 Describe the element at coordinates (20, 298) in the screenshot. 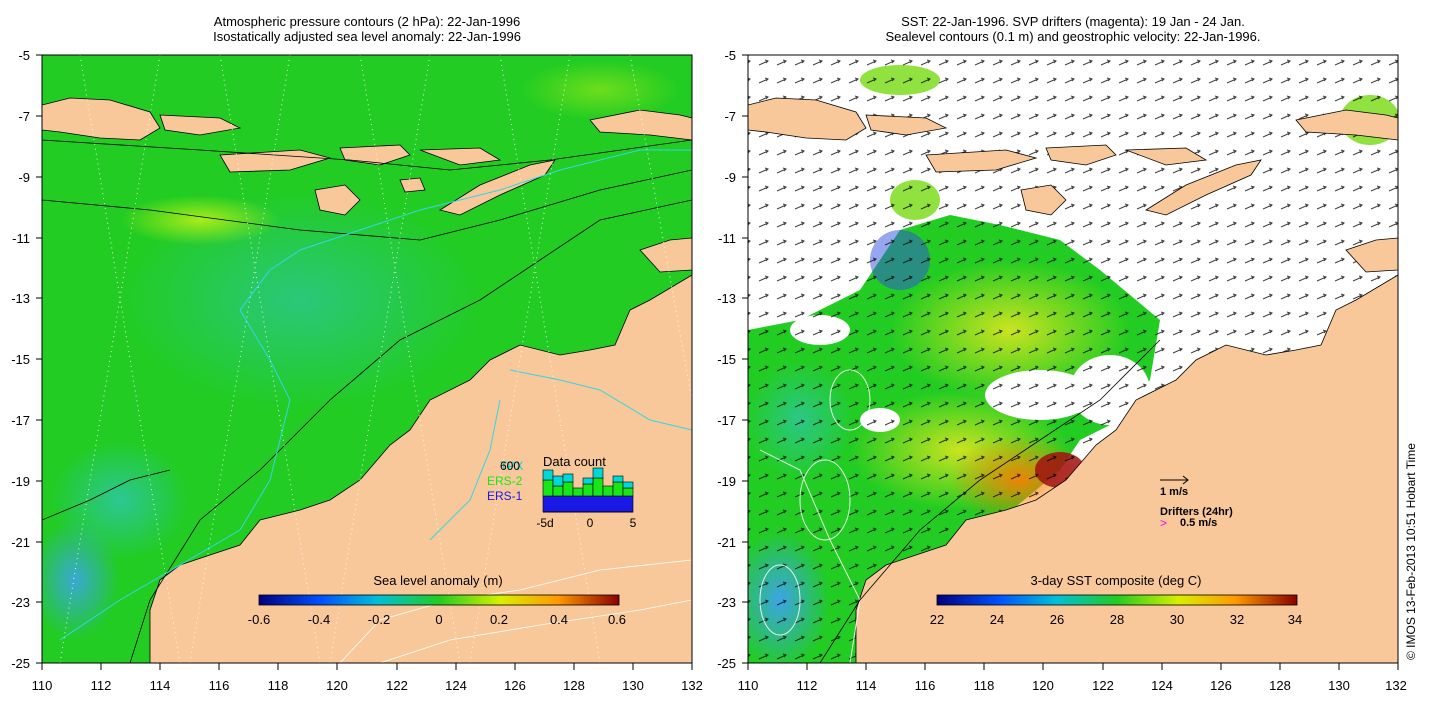

I see `left-ytick: -13` at that location.